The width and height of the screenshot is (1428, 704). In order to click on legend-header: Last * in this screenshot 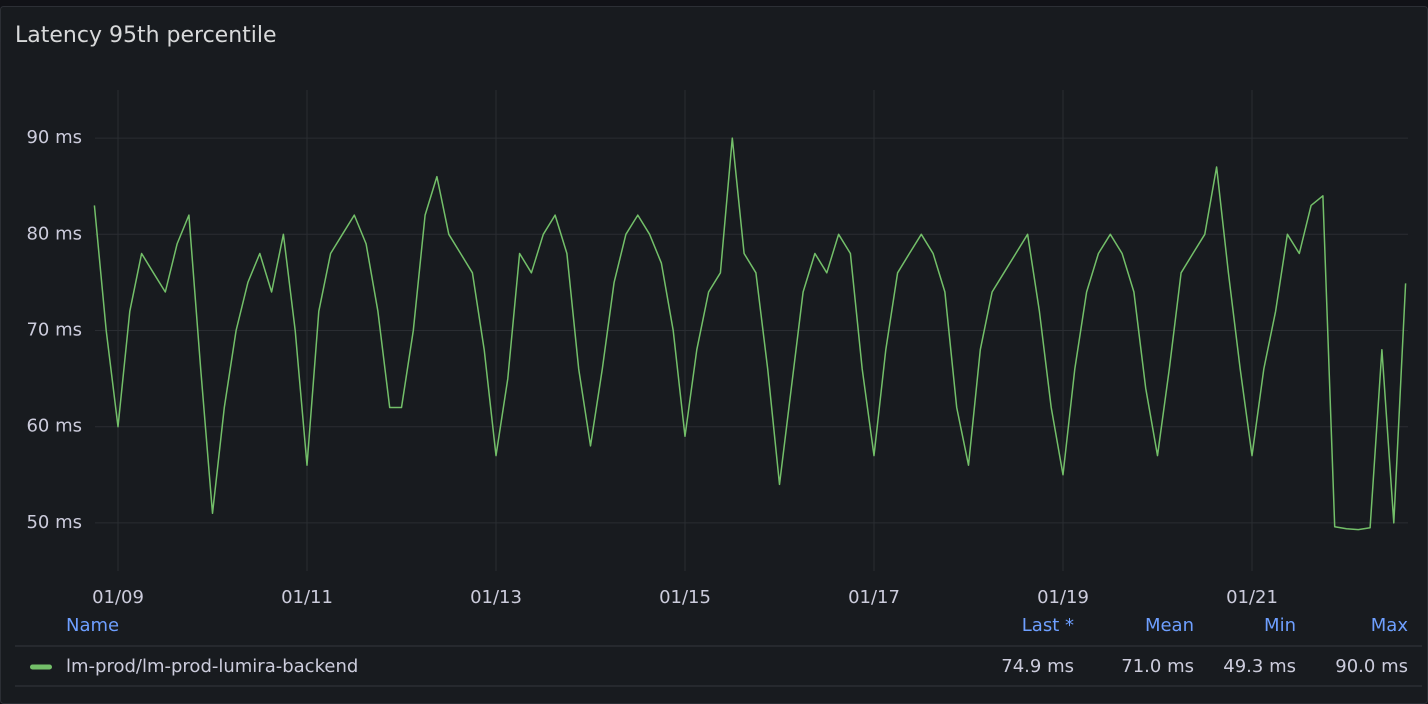, I will do `click(1048, 625)`.